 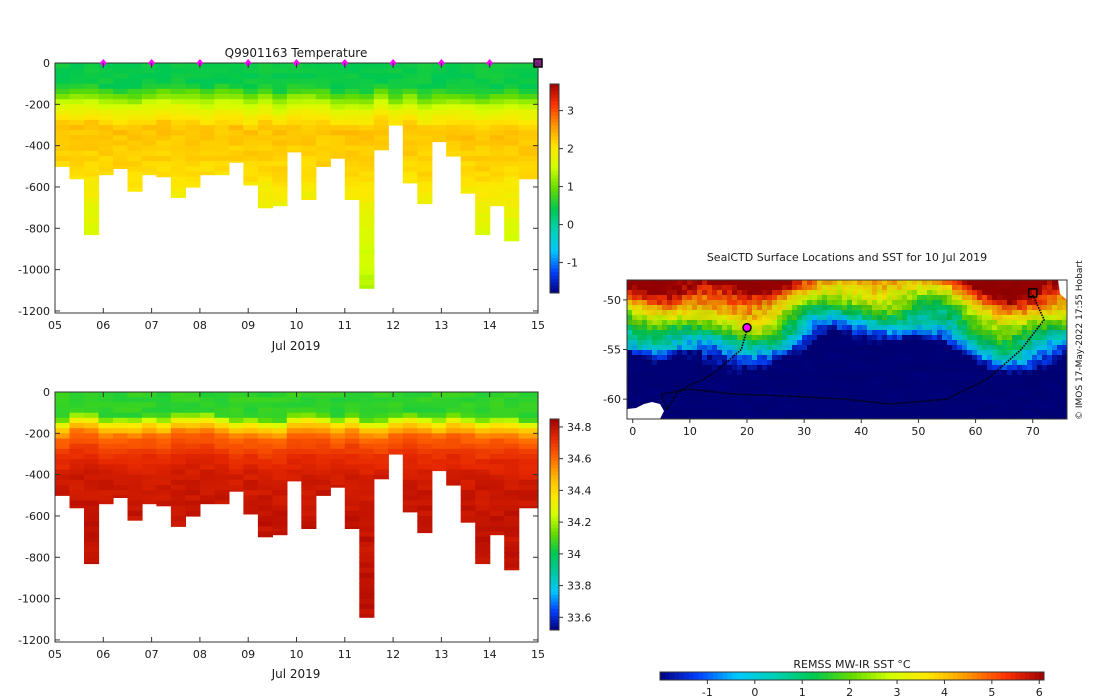 What do you see at coordinates (747, 431) in the screenshot?
I see `map-x-tick-label: 20` at bounding box center [747, 431].